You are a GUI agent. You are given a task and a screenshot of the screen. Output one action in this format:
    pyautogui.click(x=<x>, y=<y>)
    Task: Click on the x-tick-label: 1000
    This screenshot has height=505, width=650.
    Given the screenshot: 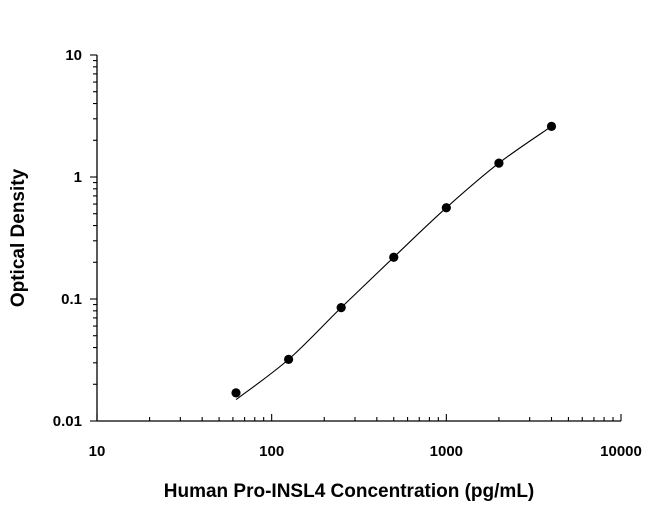 What is the action you would take?
    pyautogui.click(x=446, y=451)
    